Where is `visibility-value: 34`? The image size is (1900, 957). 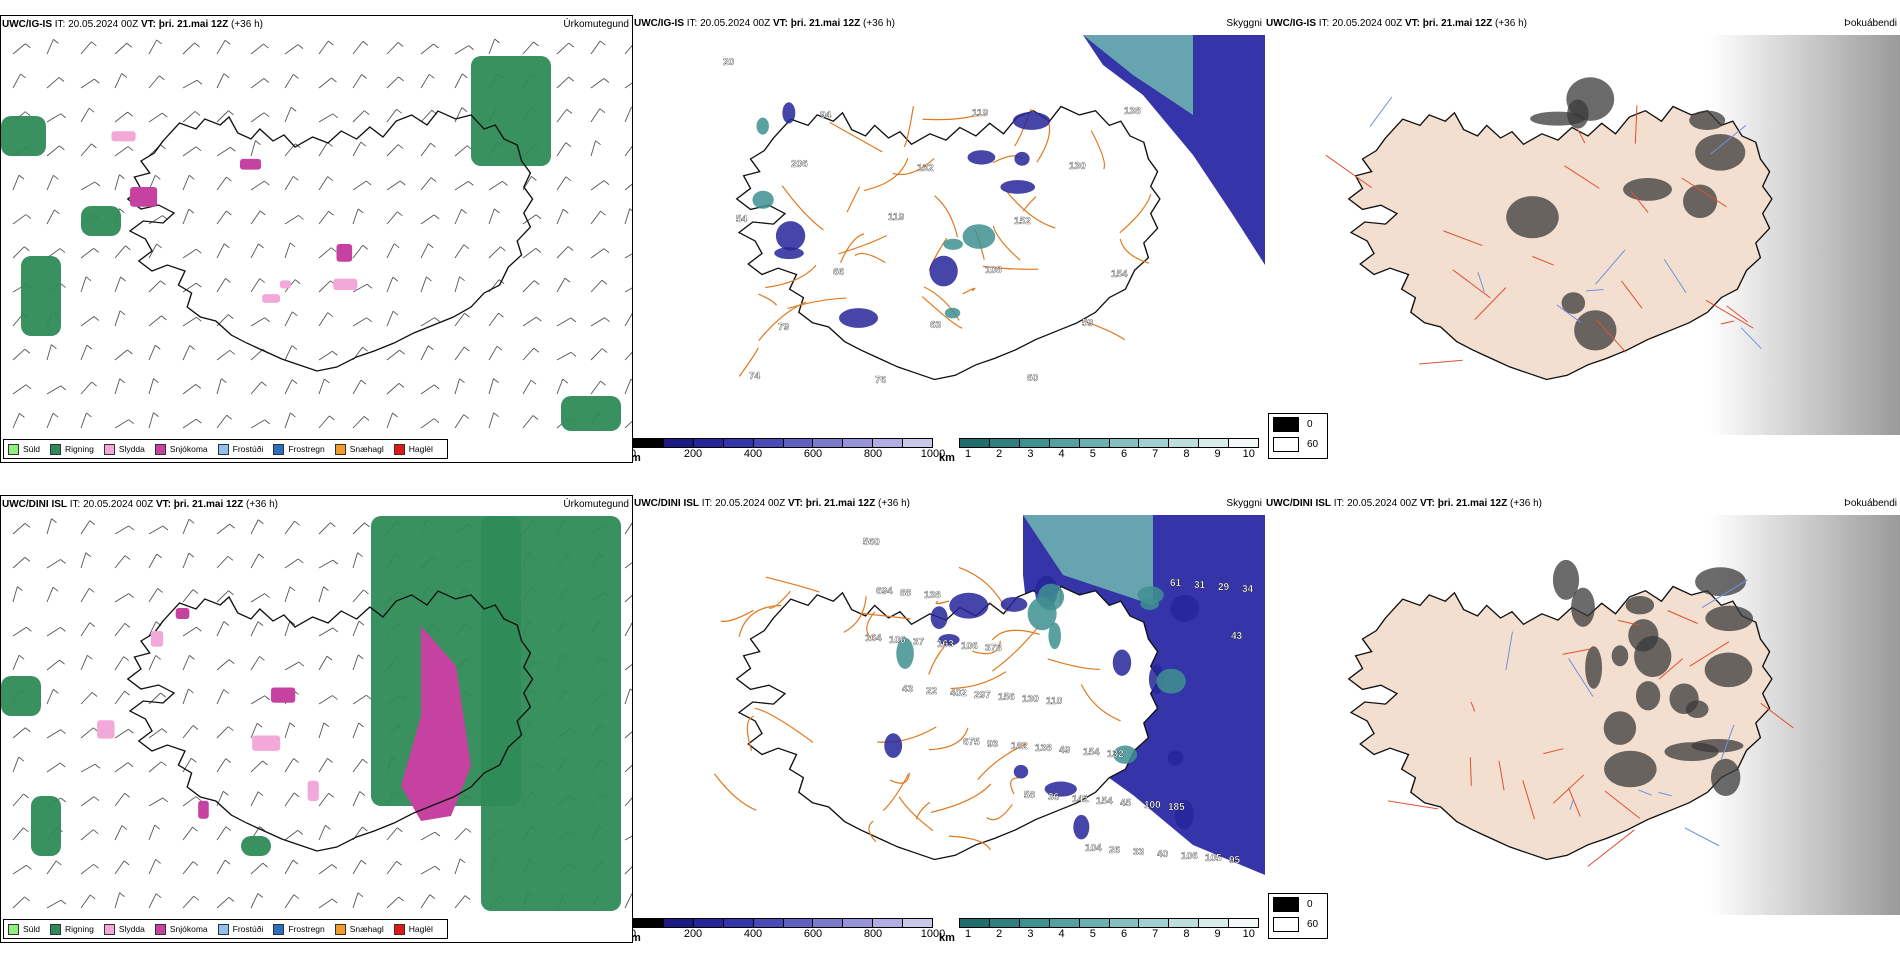
visibility-value: 34 is located at coordinates (1248, 589).